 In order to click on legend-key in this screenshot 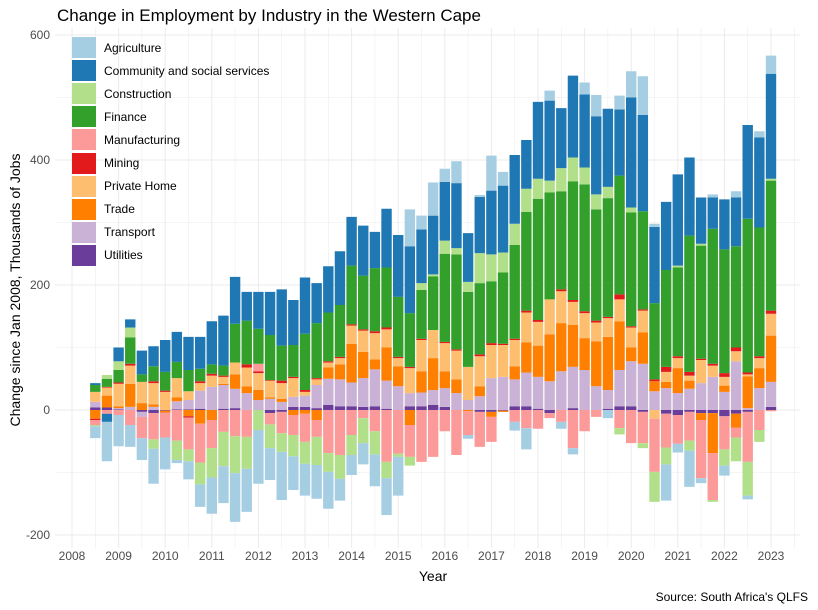, I will do `click(84, 232)`.